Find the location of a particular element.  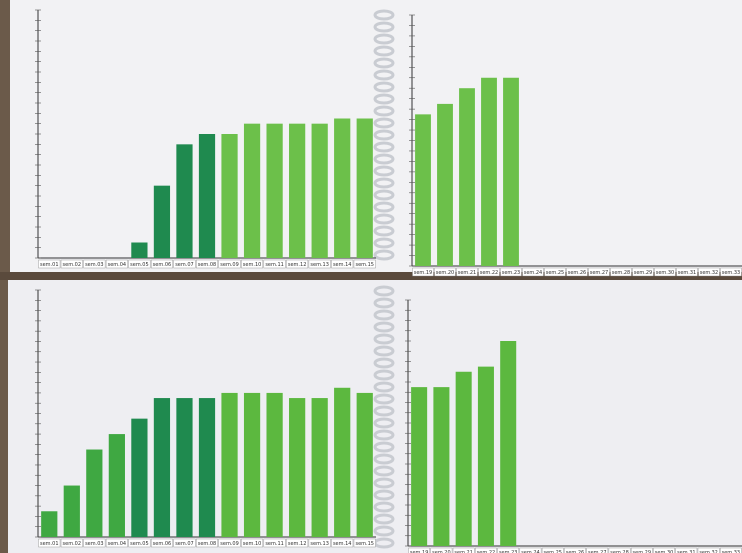

x-tick-label: sem.23 is located at coordinates (508, 551).